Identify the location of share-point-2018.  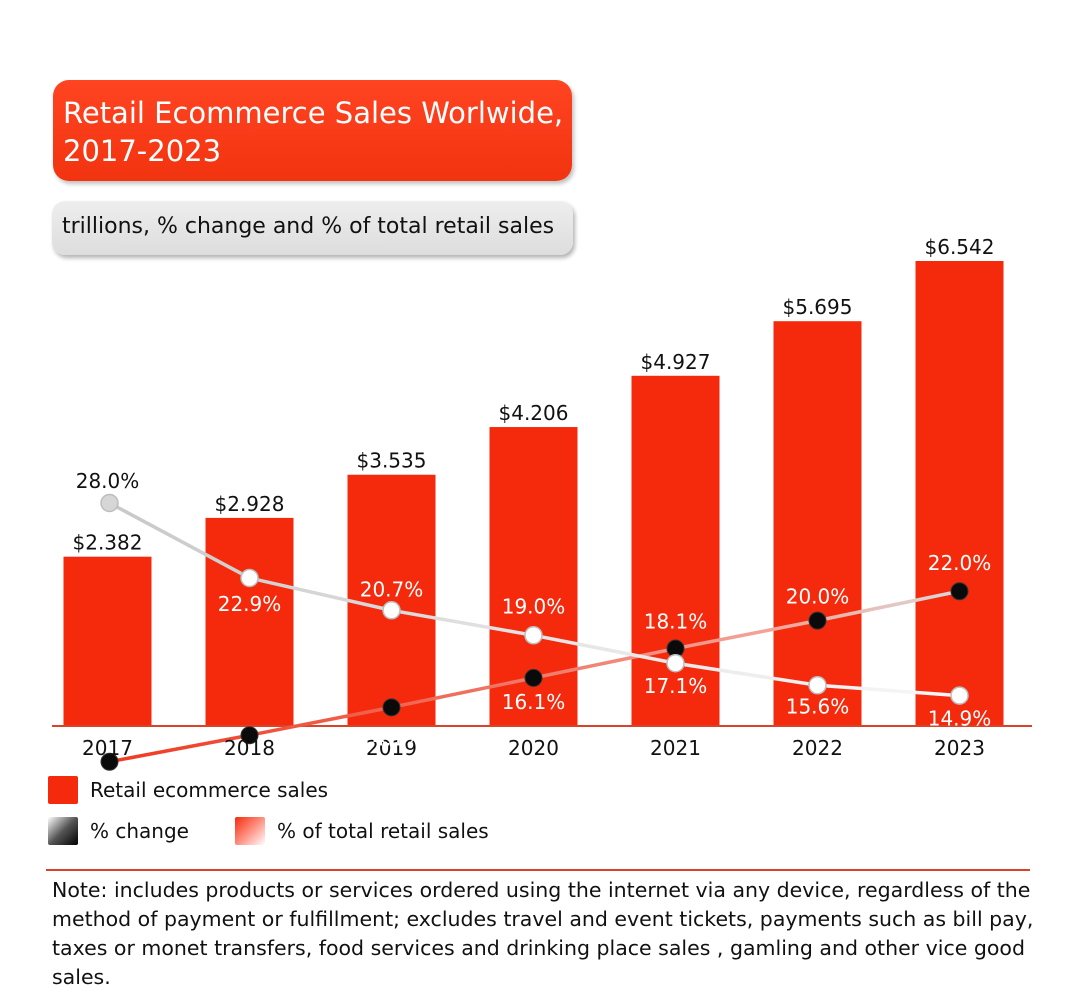
(249, 735).